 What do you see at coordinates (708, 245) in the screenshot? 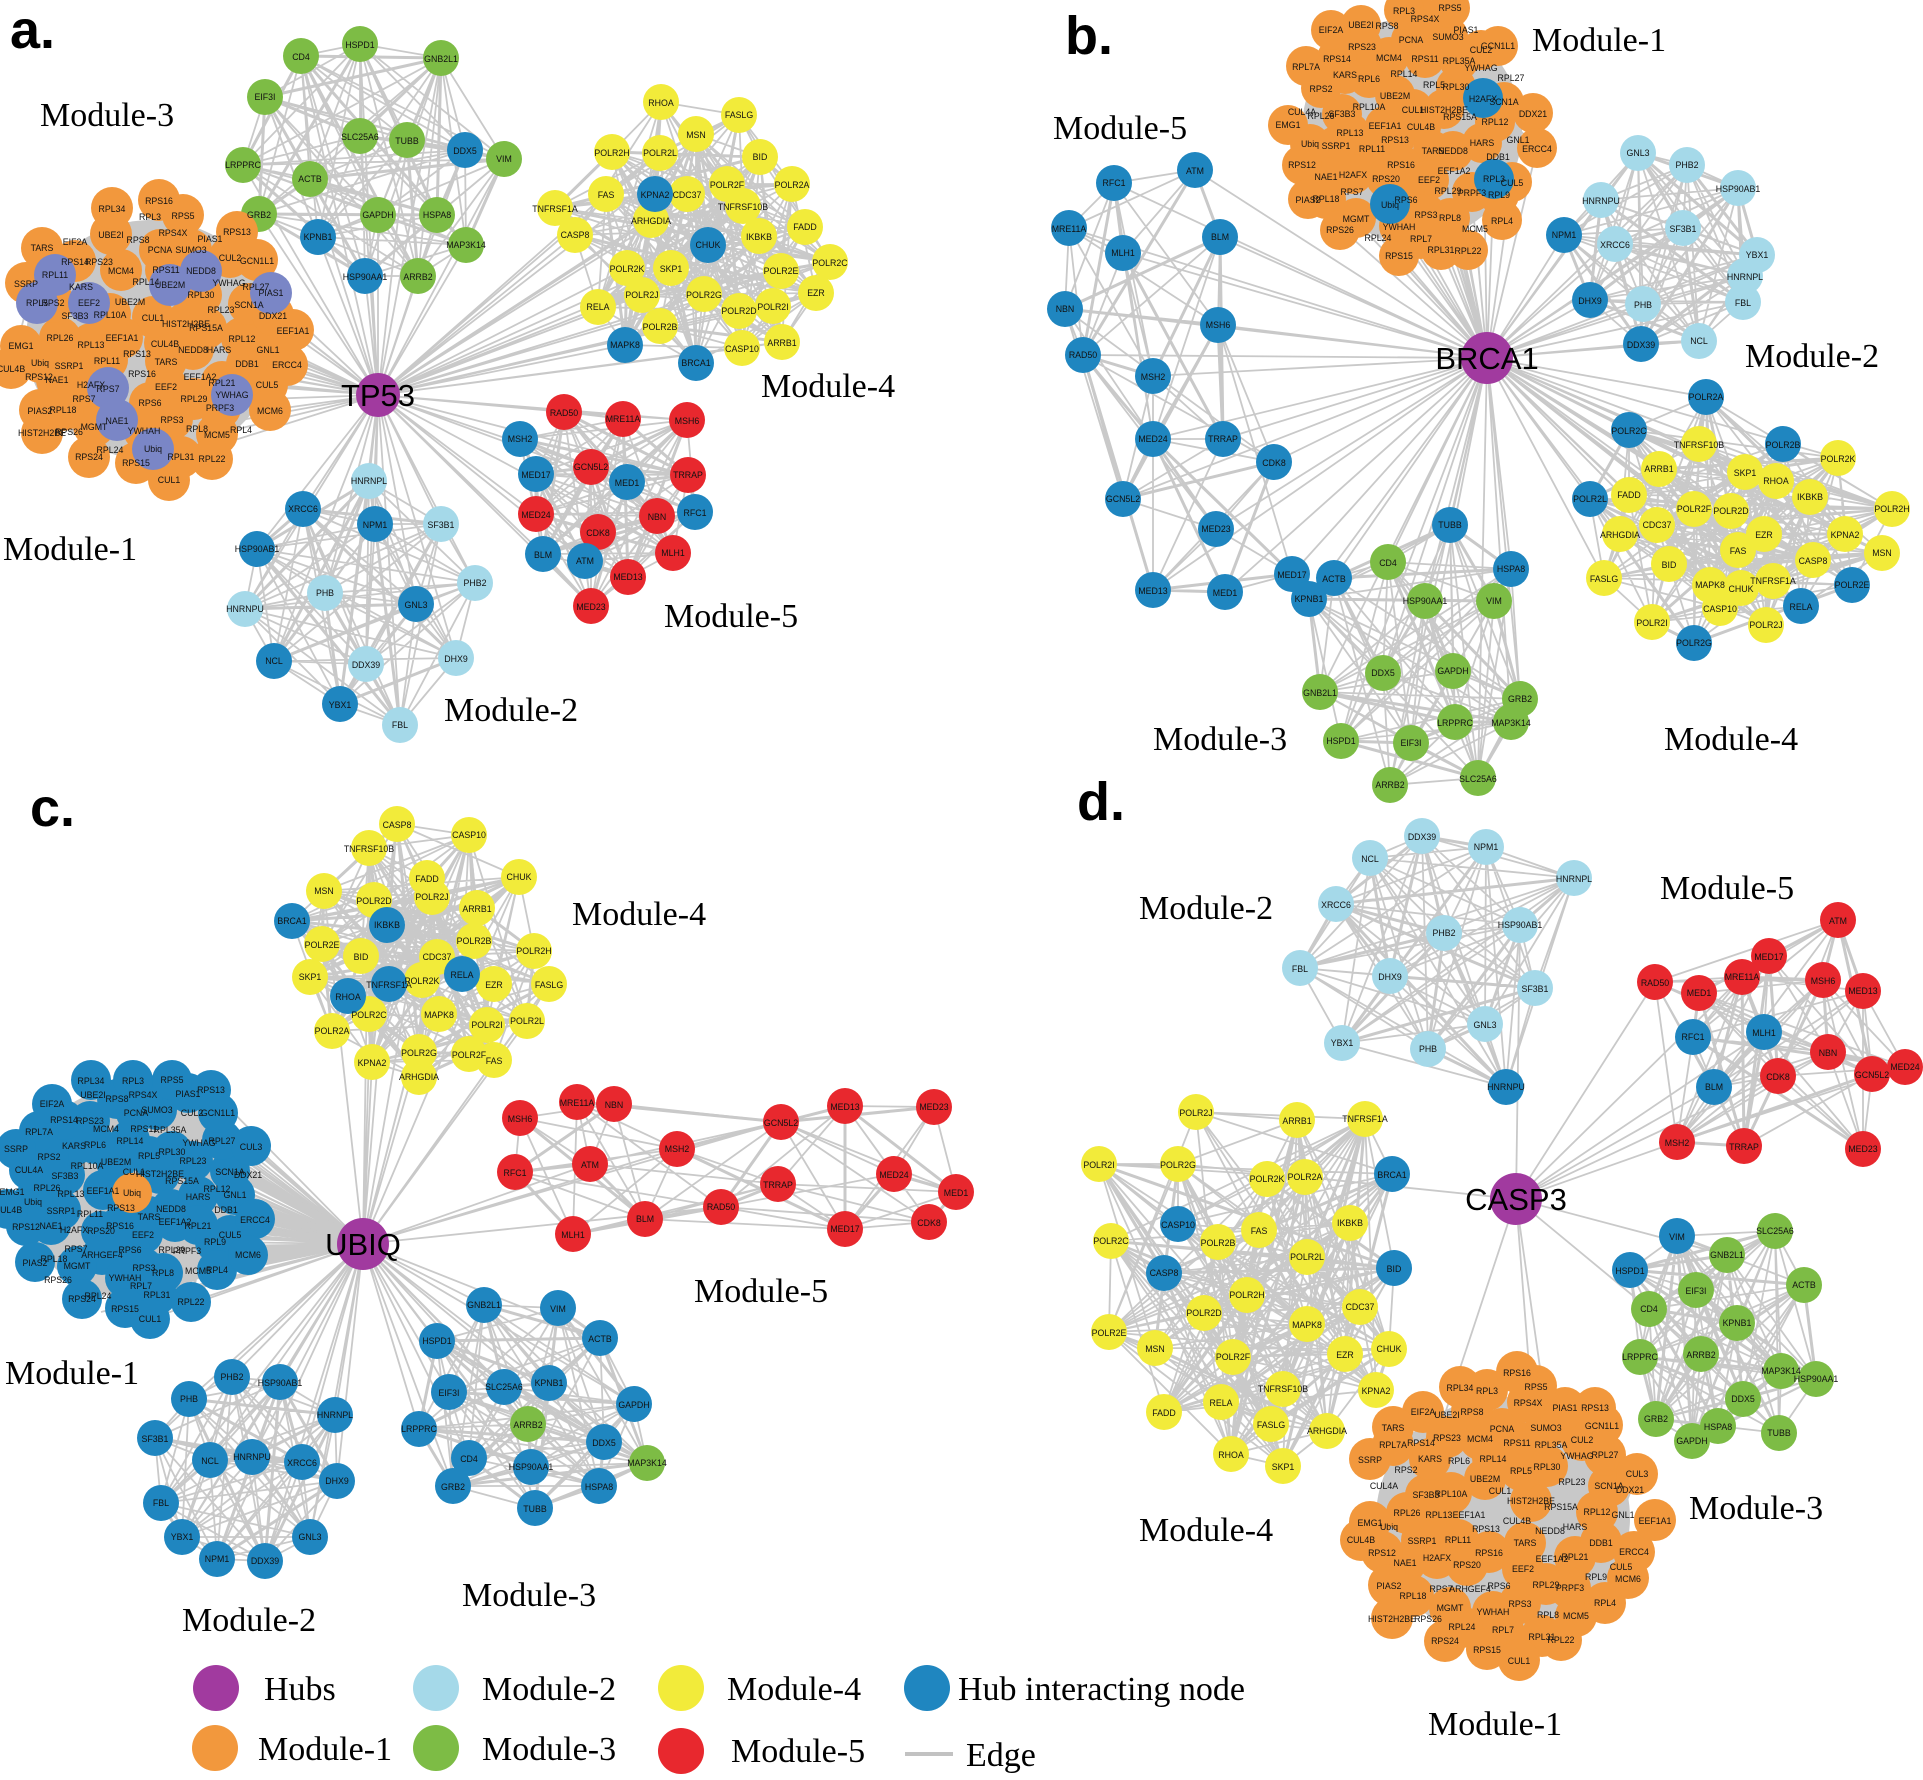
I see `svg-text: CHUK` at bounding box center [708, 245].